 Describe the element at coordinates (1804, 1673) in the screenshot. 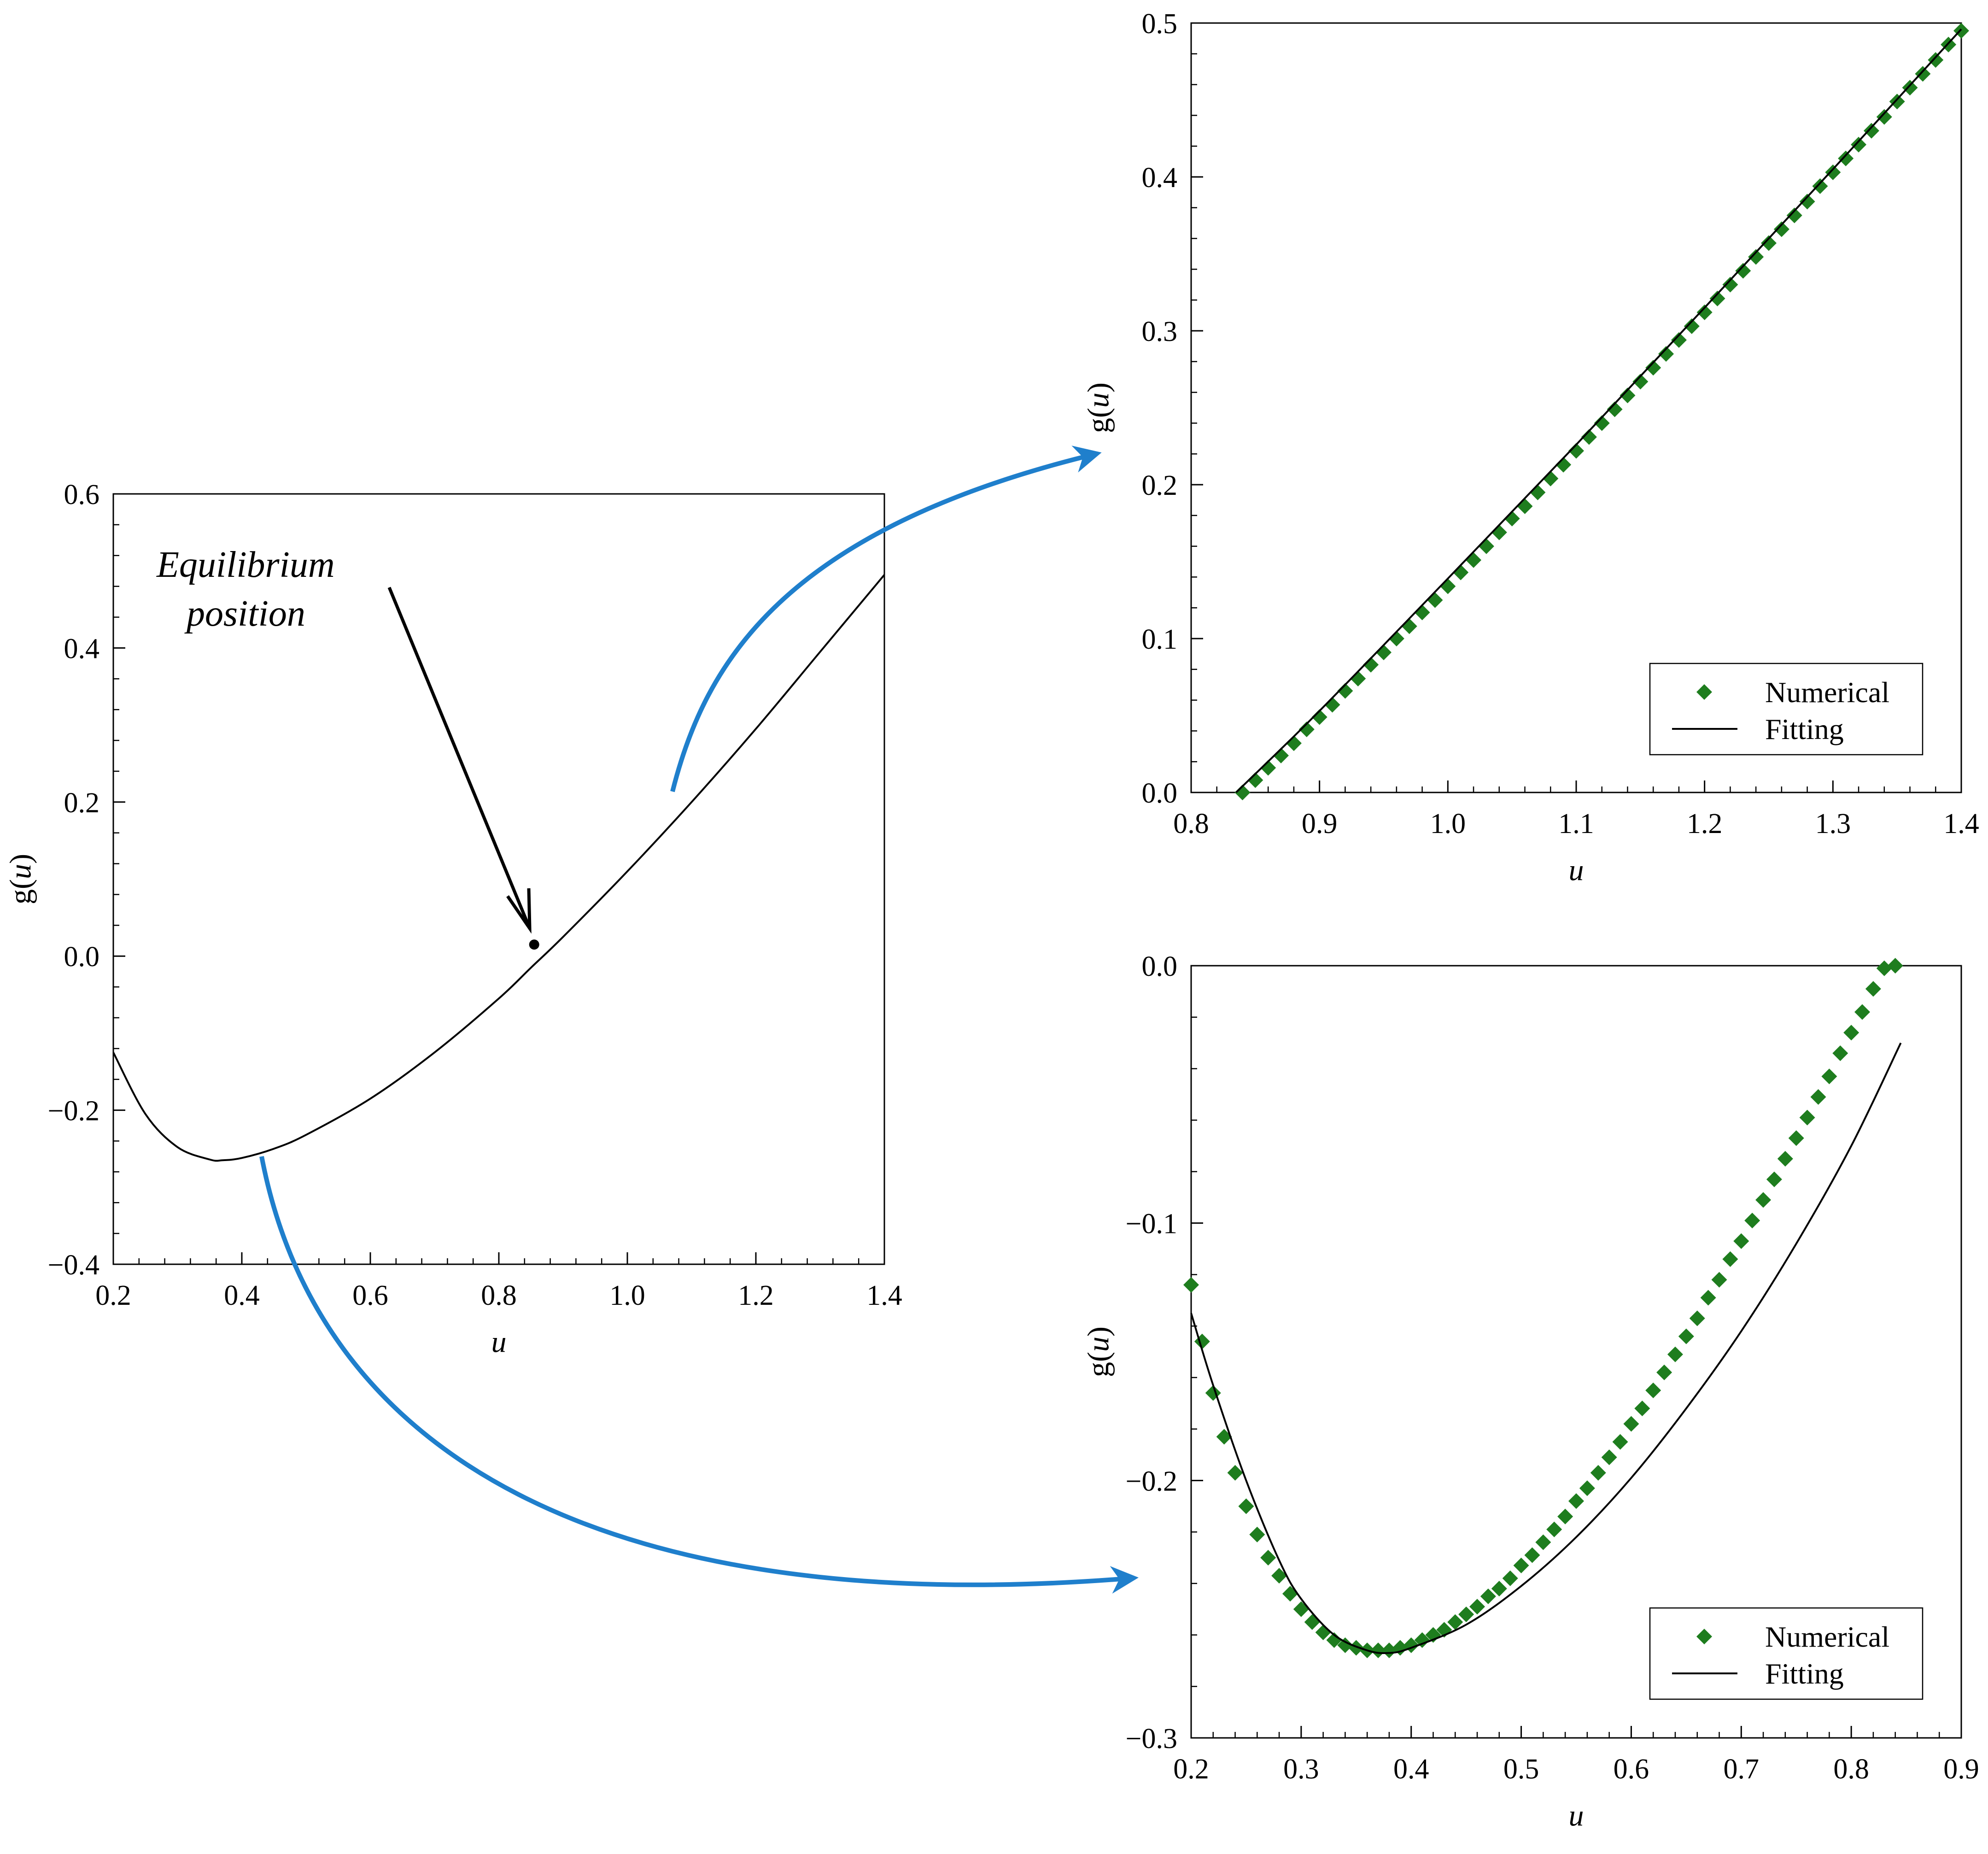

I see `legend-label-fitting: Fitting` at that location.